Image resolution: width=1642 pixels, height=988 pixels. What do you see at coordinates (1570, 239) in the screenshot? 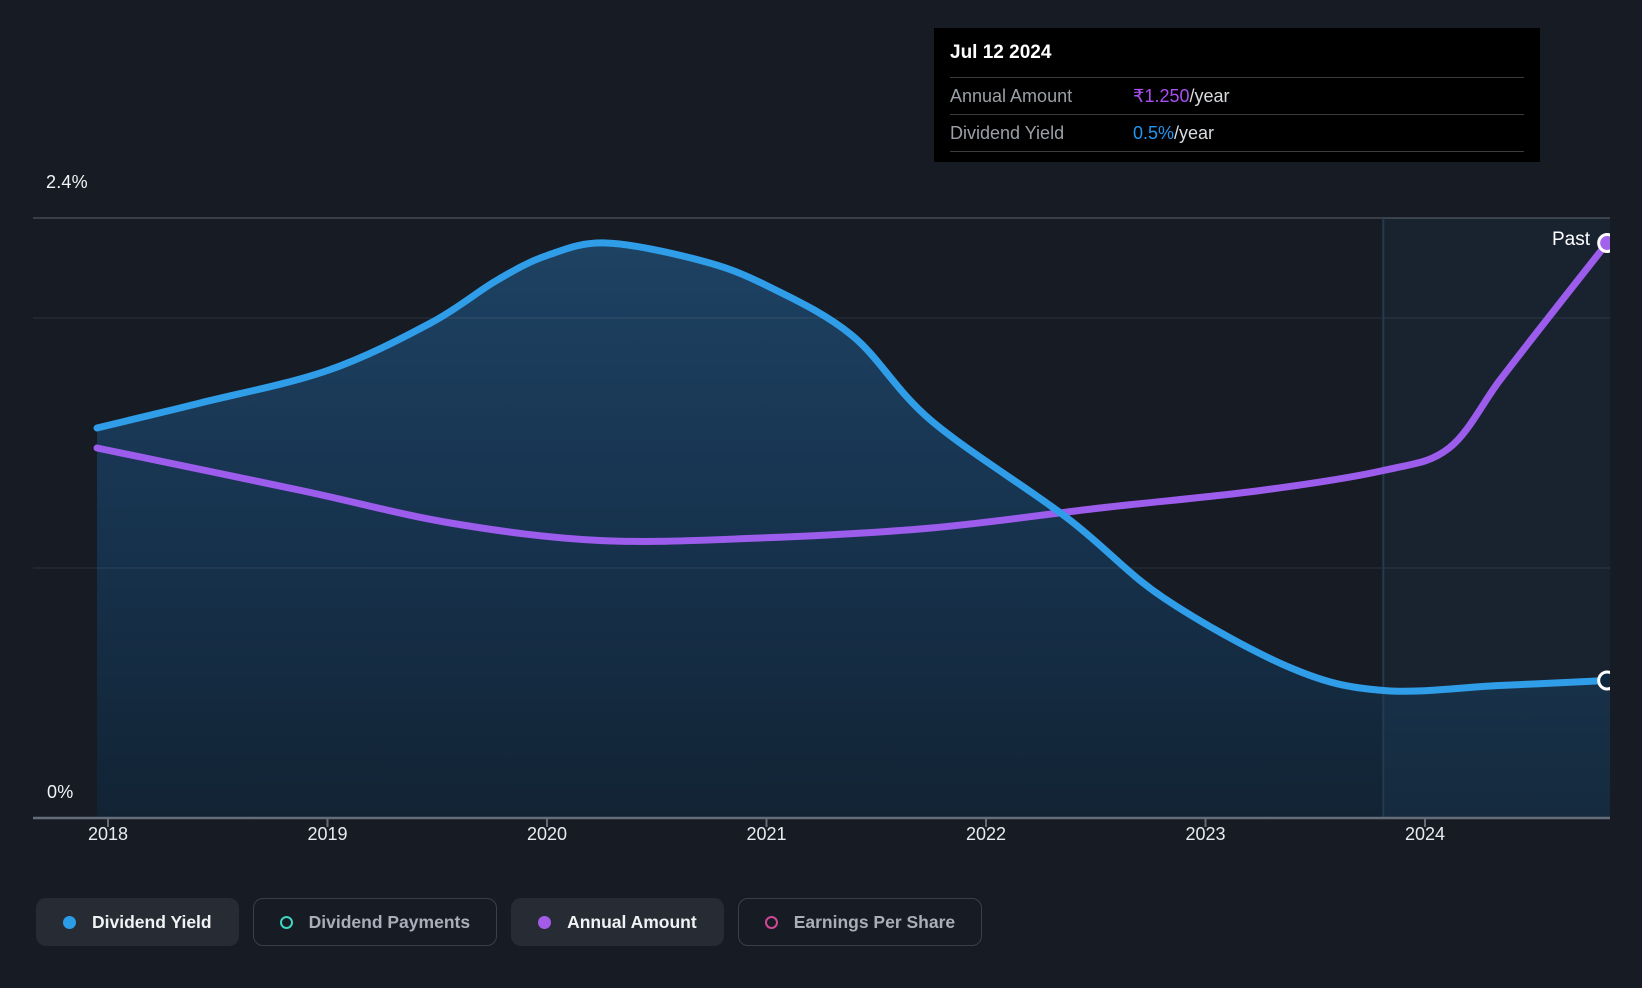
I see `past-region-label: Past` at bounding box center [1570, 239].